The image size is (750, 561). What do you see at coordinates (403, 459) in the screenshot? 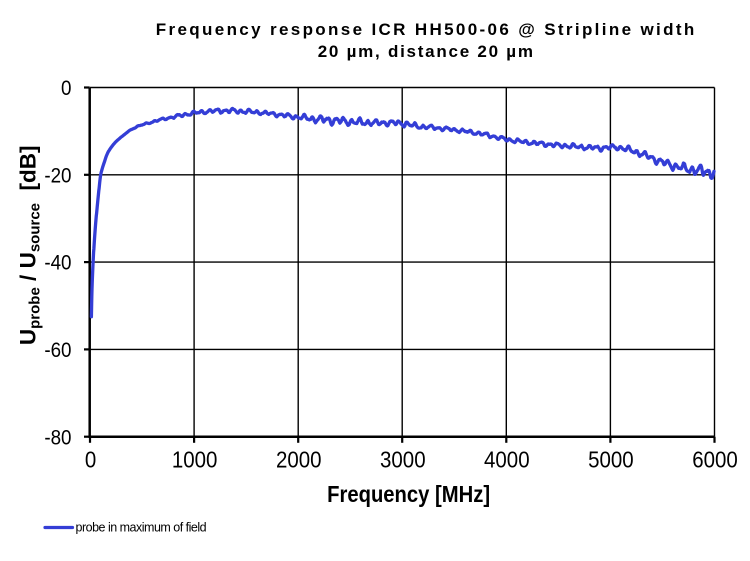
I see `svg-text: 3000` at bounding box center [403, 459].